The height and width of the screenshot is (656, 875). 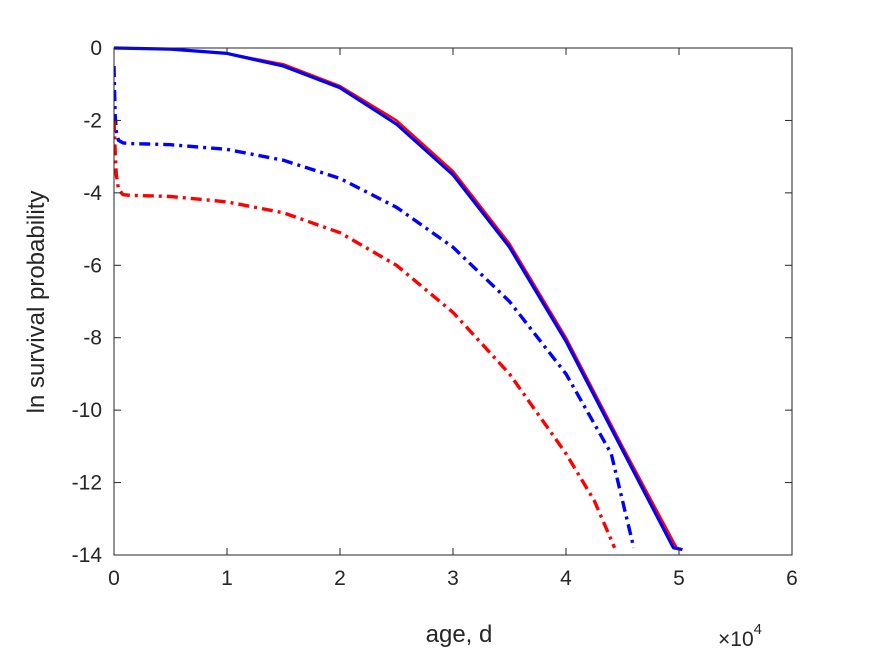 I want to click on y-tick-label: -8, so click(x=92, y=338).